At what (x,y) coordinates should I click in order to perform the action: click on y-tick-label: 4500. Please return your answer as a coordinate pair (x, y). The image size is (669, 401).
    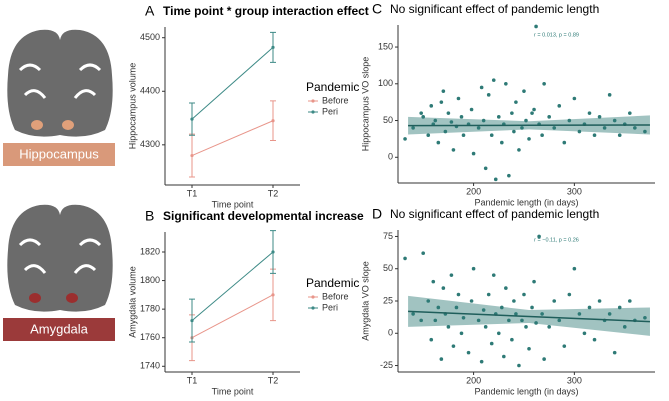
    Looking at the image, I should click on (150, 37).